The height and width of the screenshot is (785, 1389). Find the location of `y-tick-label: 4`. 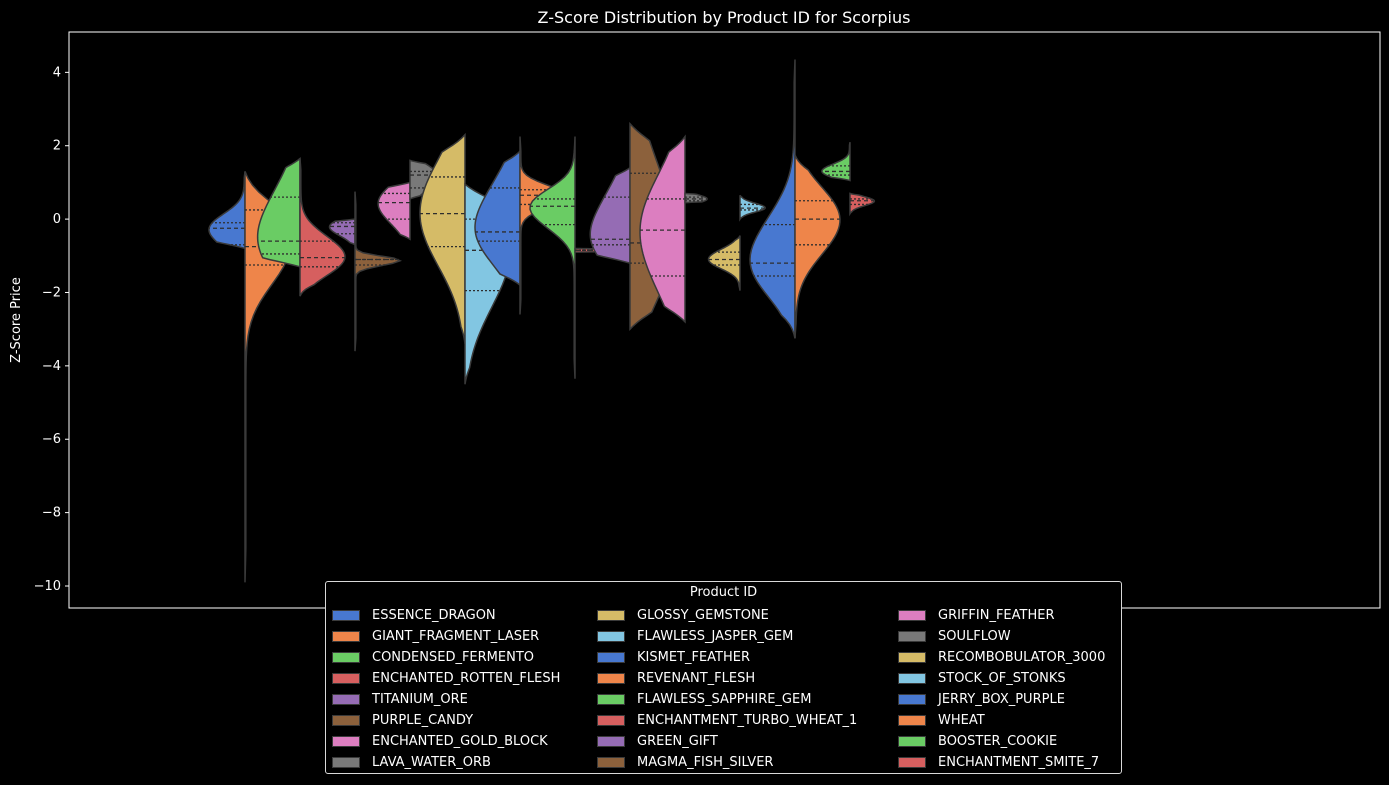

y-tick-label: 4 is located at coordinates (57, 72).